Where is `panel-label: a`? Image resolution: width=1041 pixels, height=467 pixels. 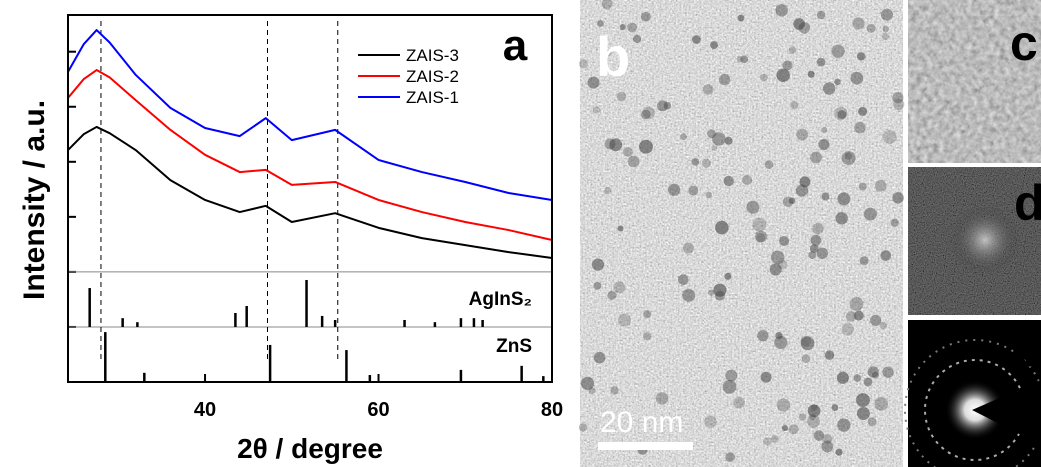 panel-label: a is located at coordinates (515, 45).